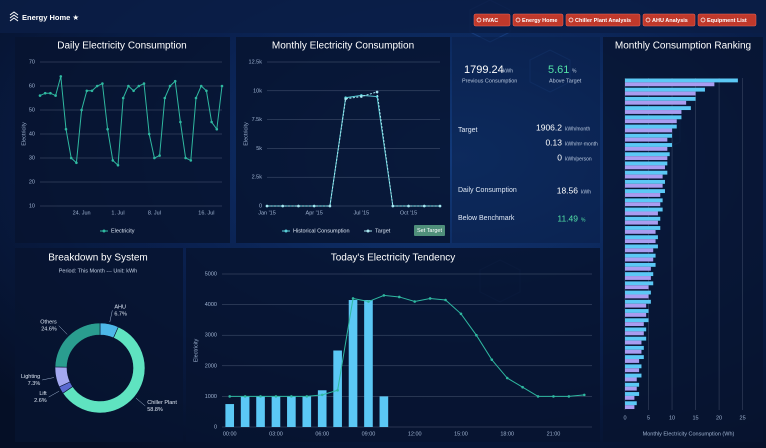  Describe the element at coordinates (624, 418) in the screenshot. I see `x-tick-label: 0` at that location.